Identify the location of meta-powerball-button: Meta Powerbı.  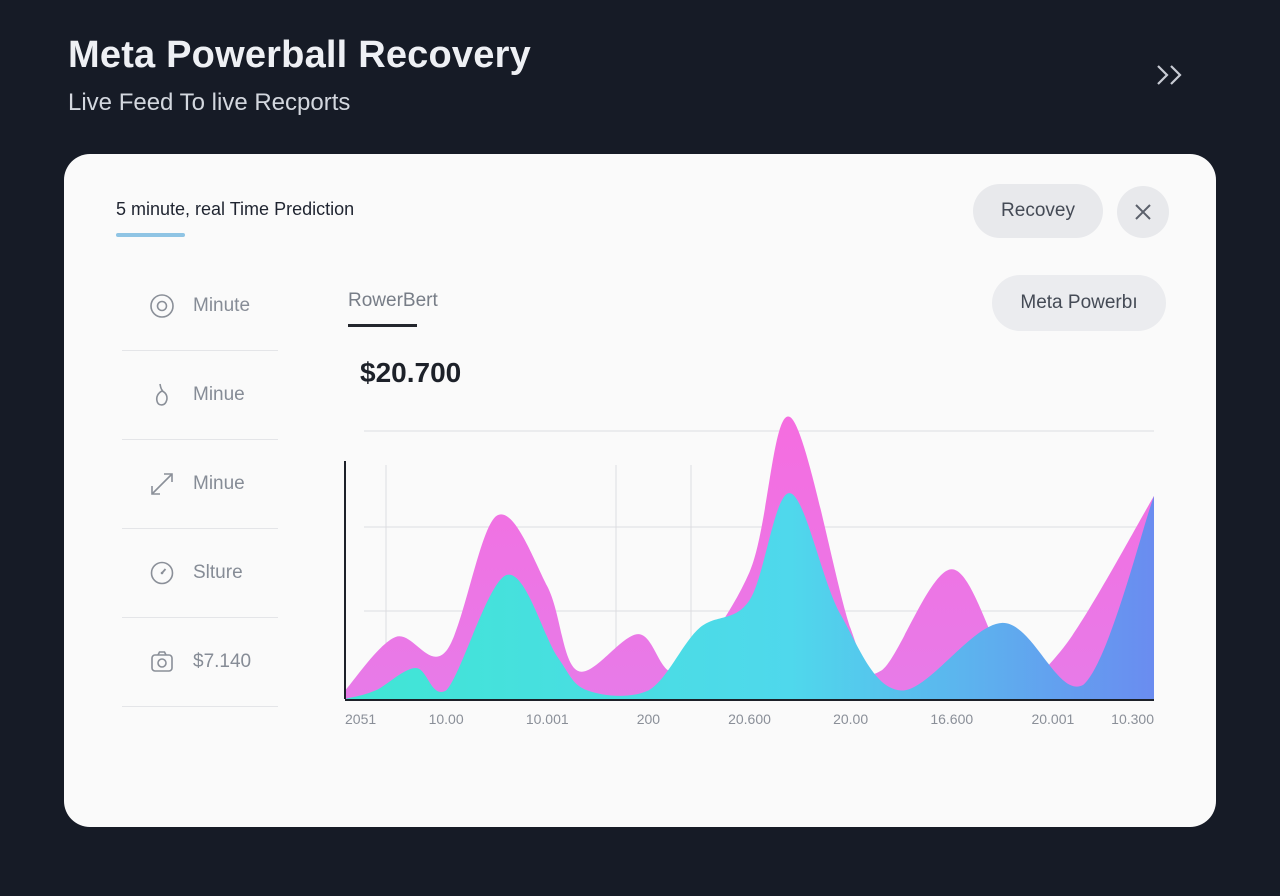
(1079, 303).